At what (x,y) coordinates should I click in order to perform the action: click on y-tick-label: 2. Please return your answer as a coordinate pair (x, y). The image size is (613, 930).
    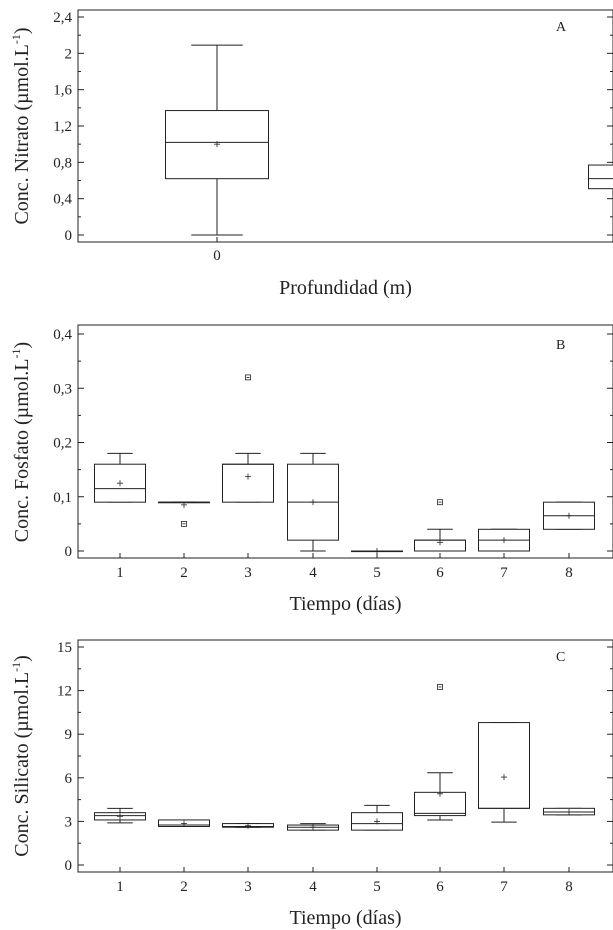
    Looking at the image, I should click on (69, 54).